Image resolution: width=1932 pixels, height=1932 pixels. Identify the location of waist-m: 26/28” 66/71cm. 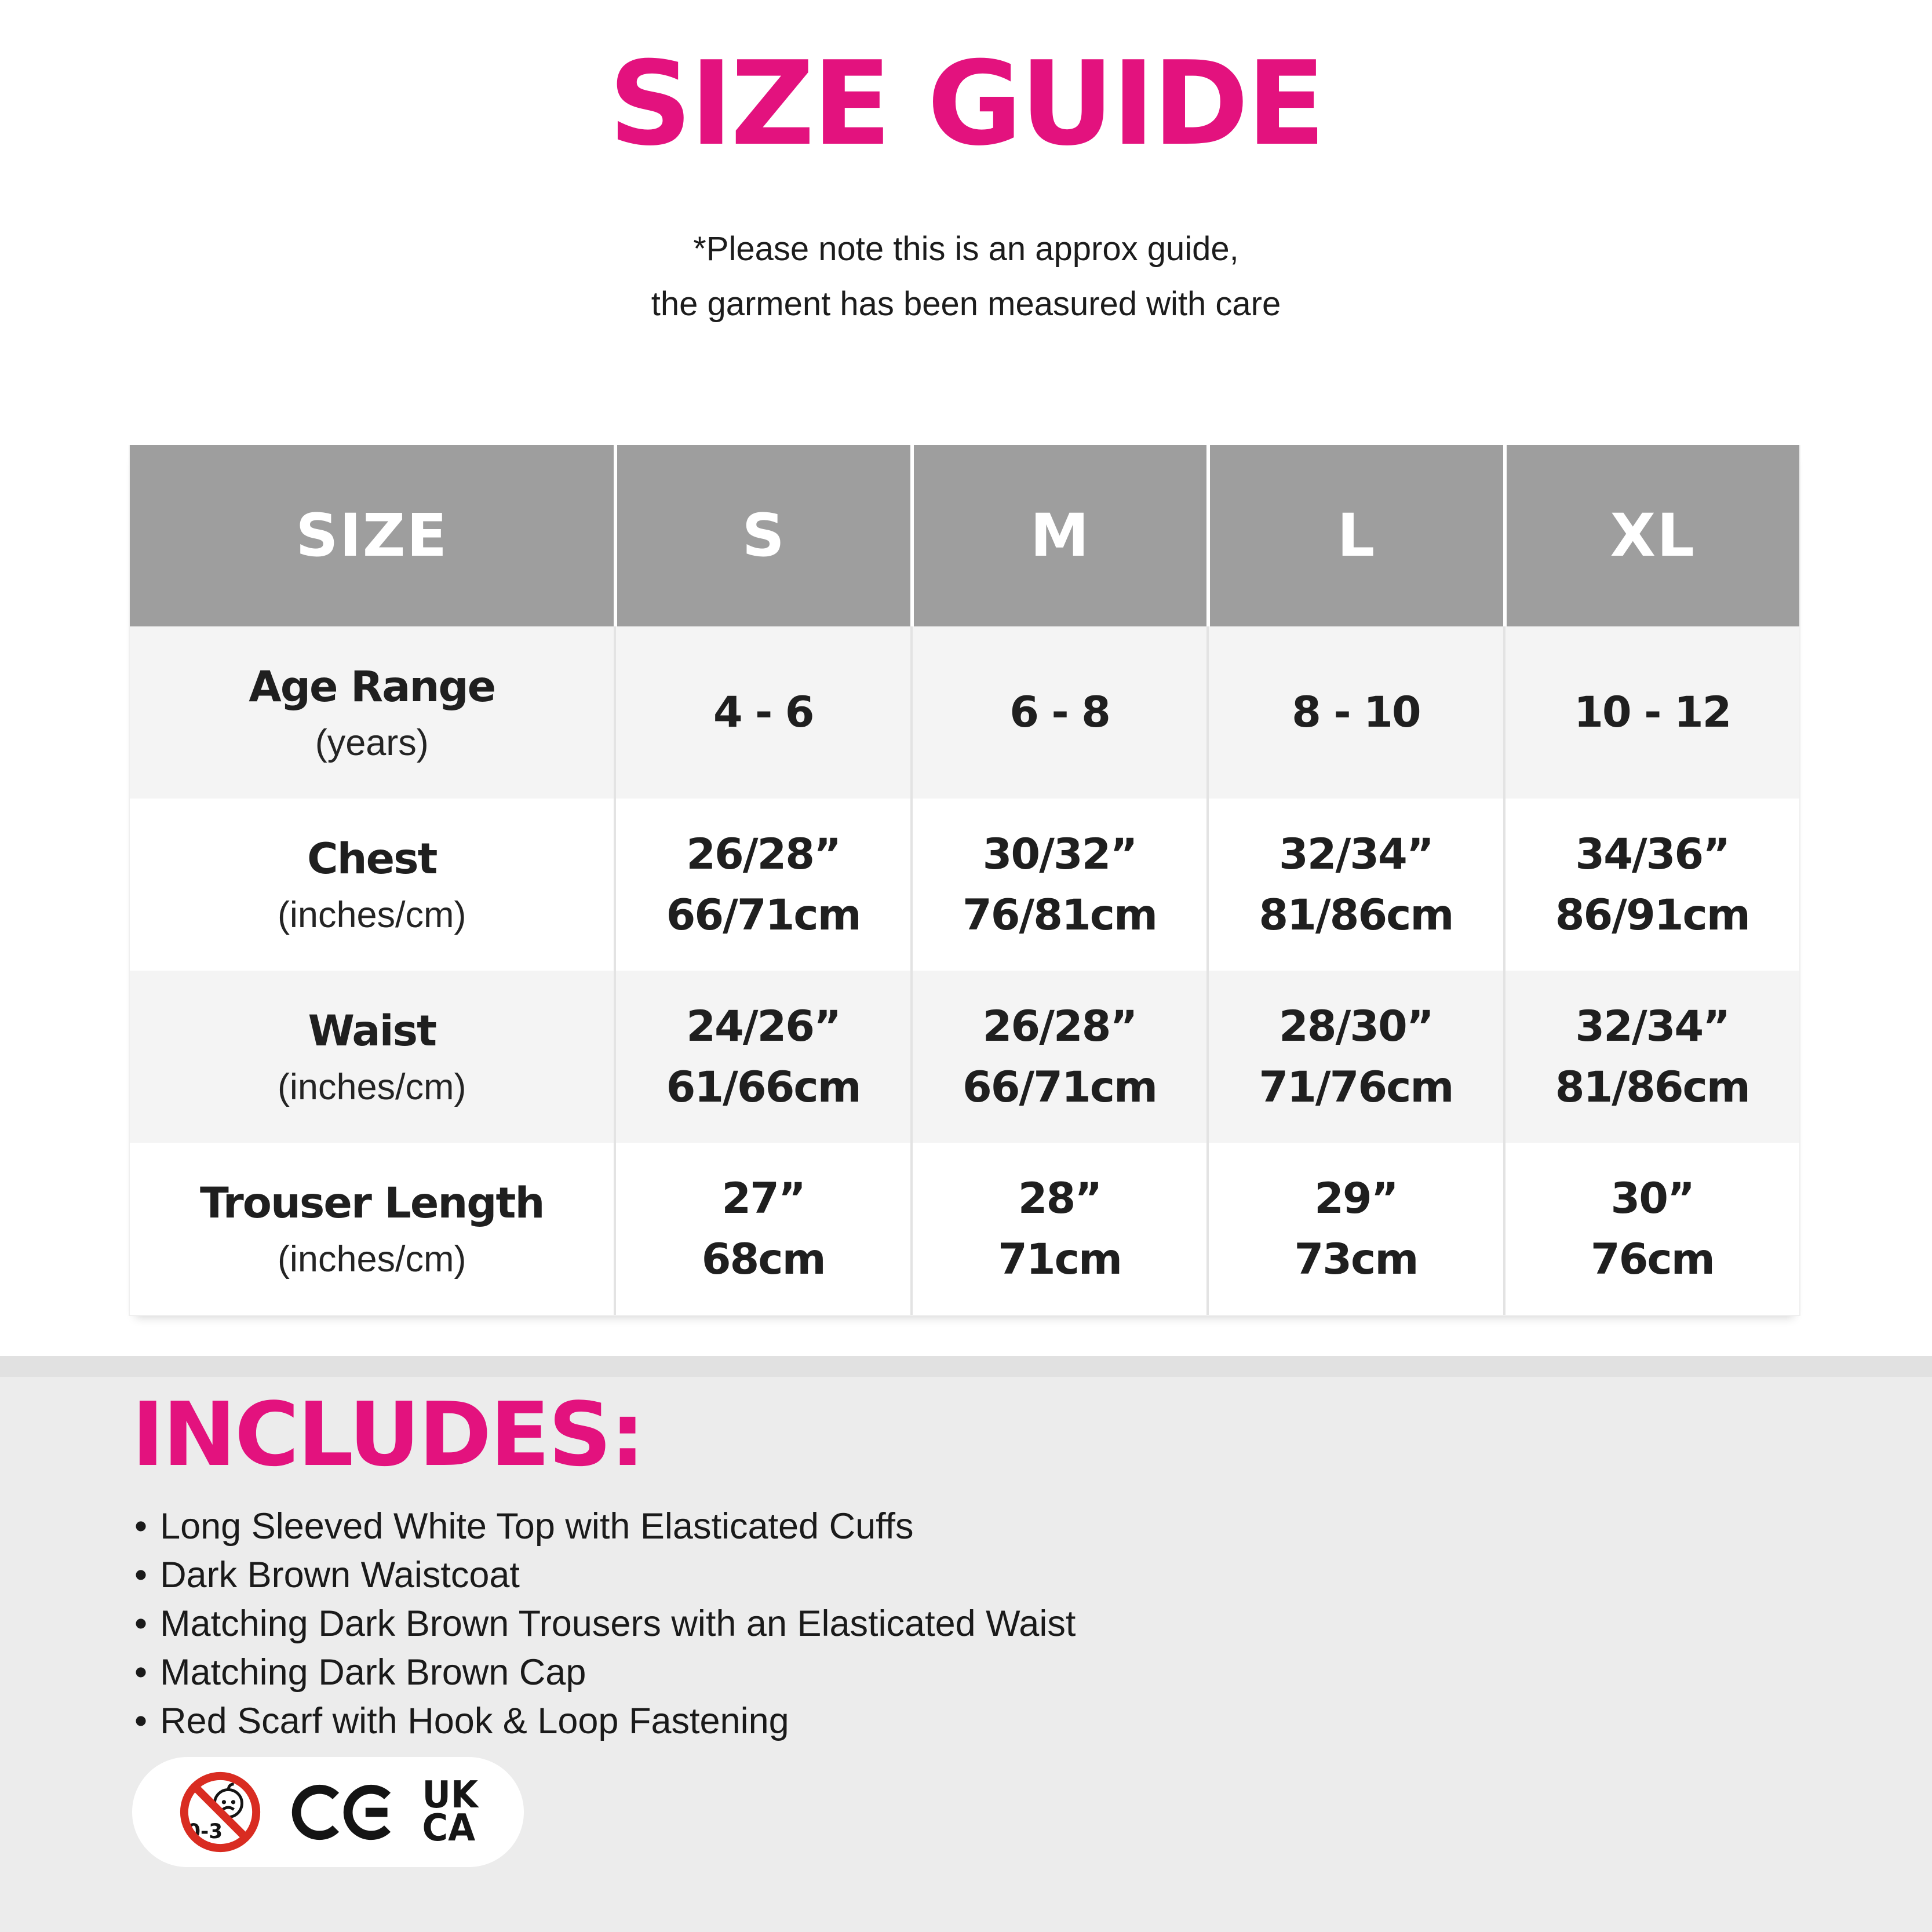
(1058, 1057).